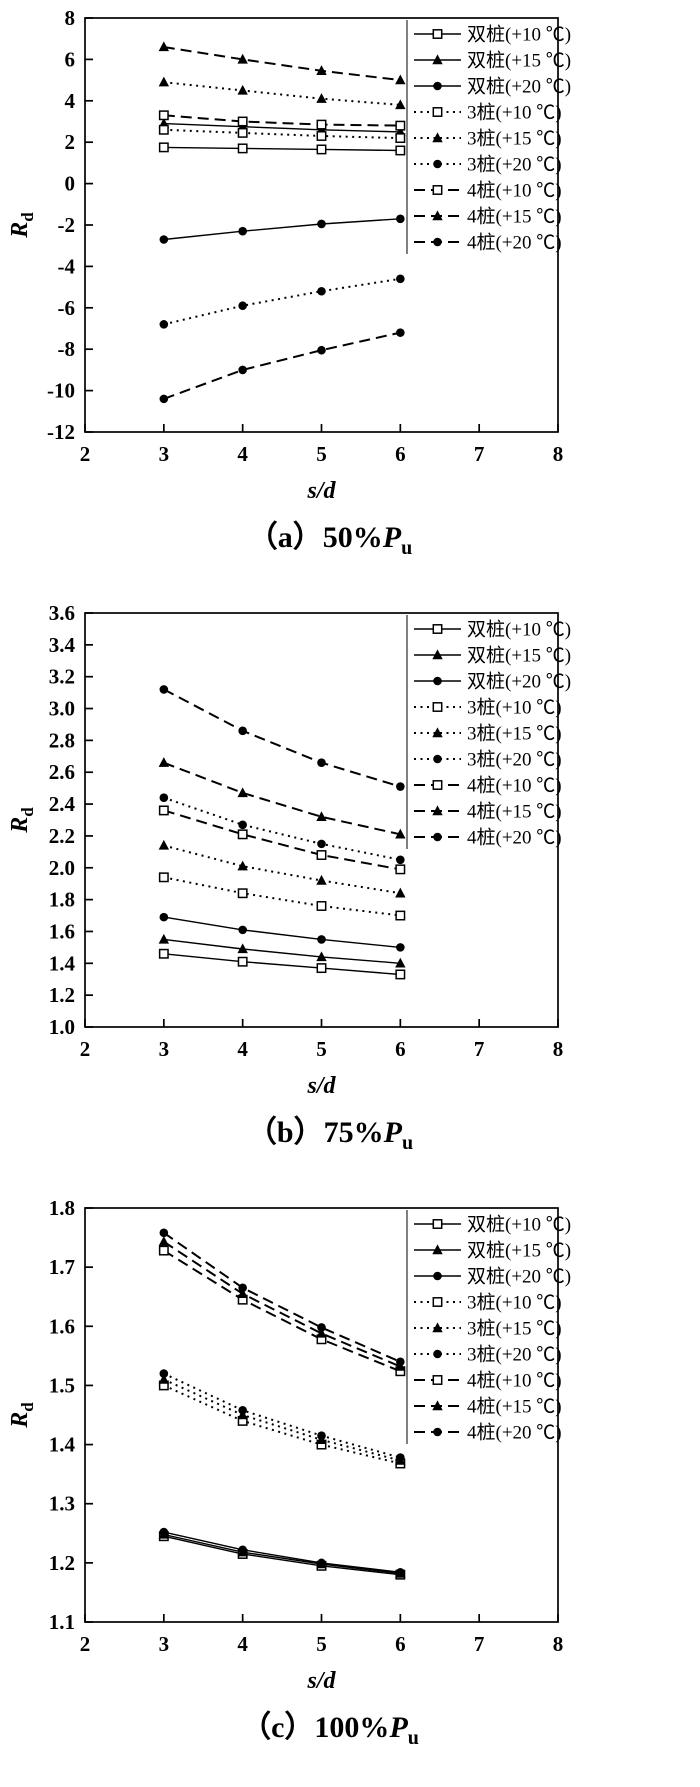  What do you see at coordinates (62, 836) in the screenshot?
I see `y-tick-label: 2.2` at bounding box center [62, 836].